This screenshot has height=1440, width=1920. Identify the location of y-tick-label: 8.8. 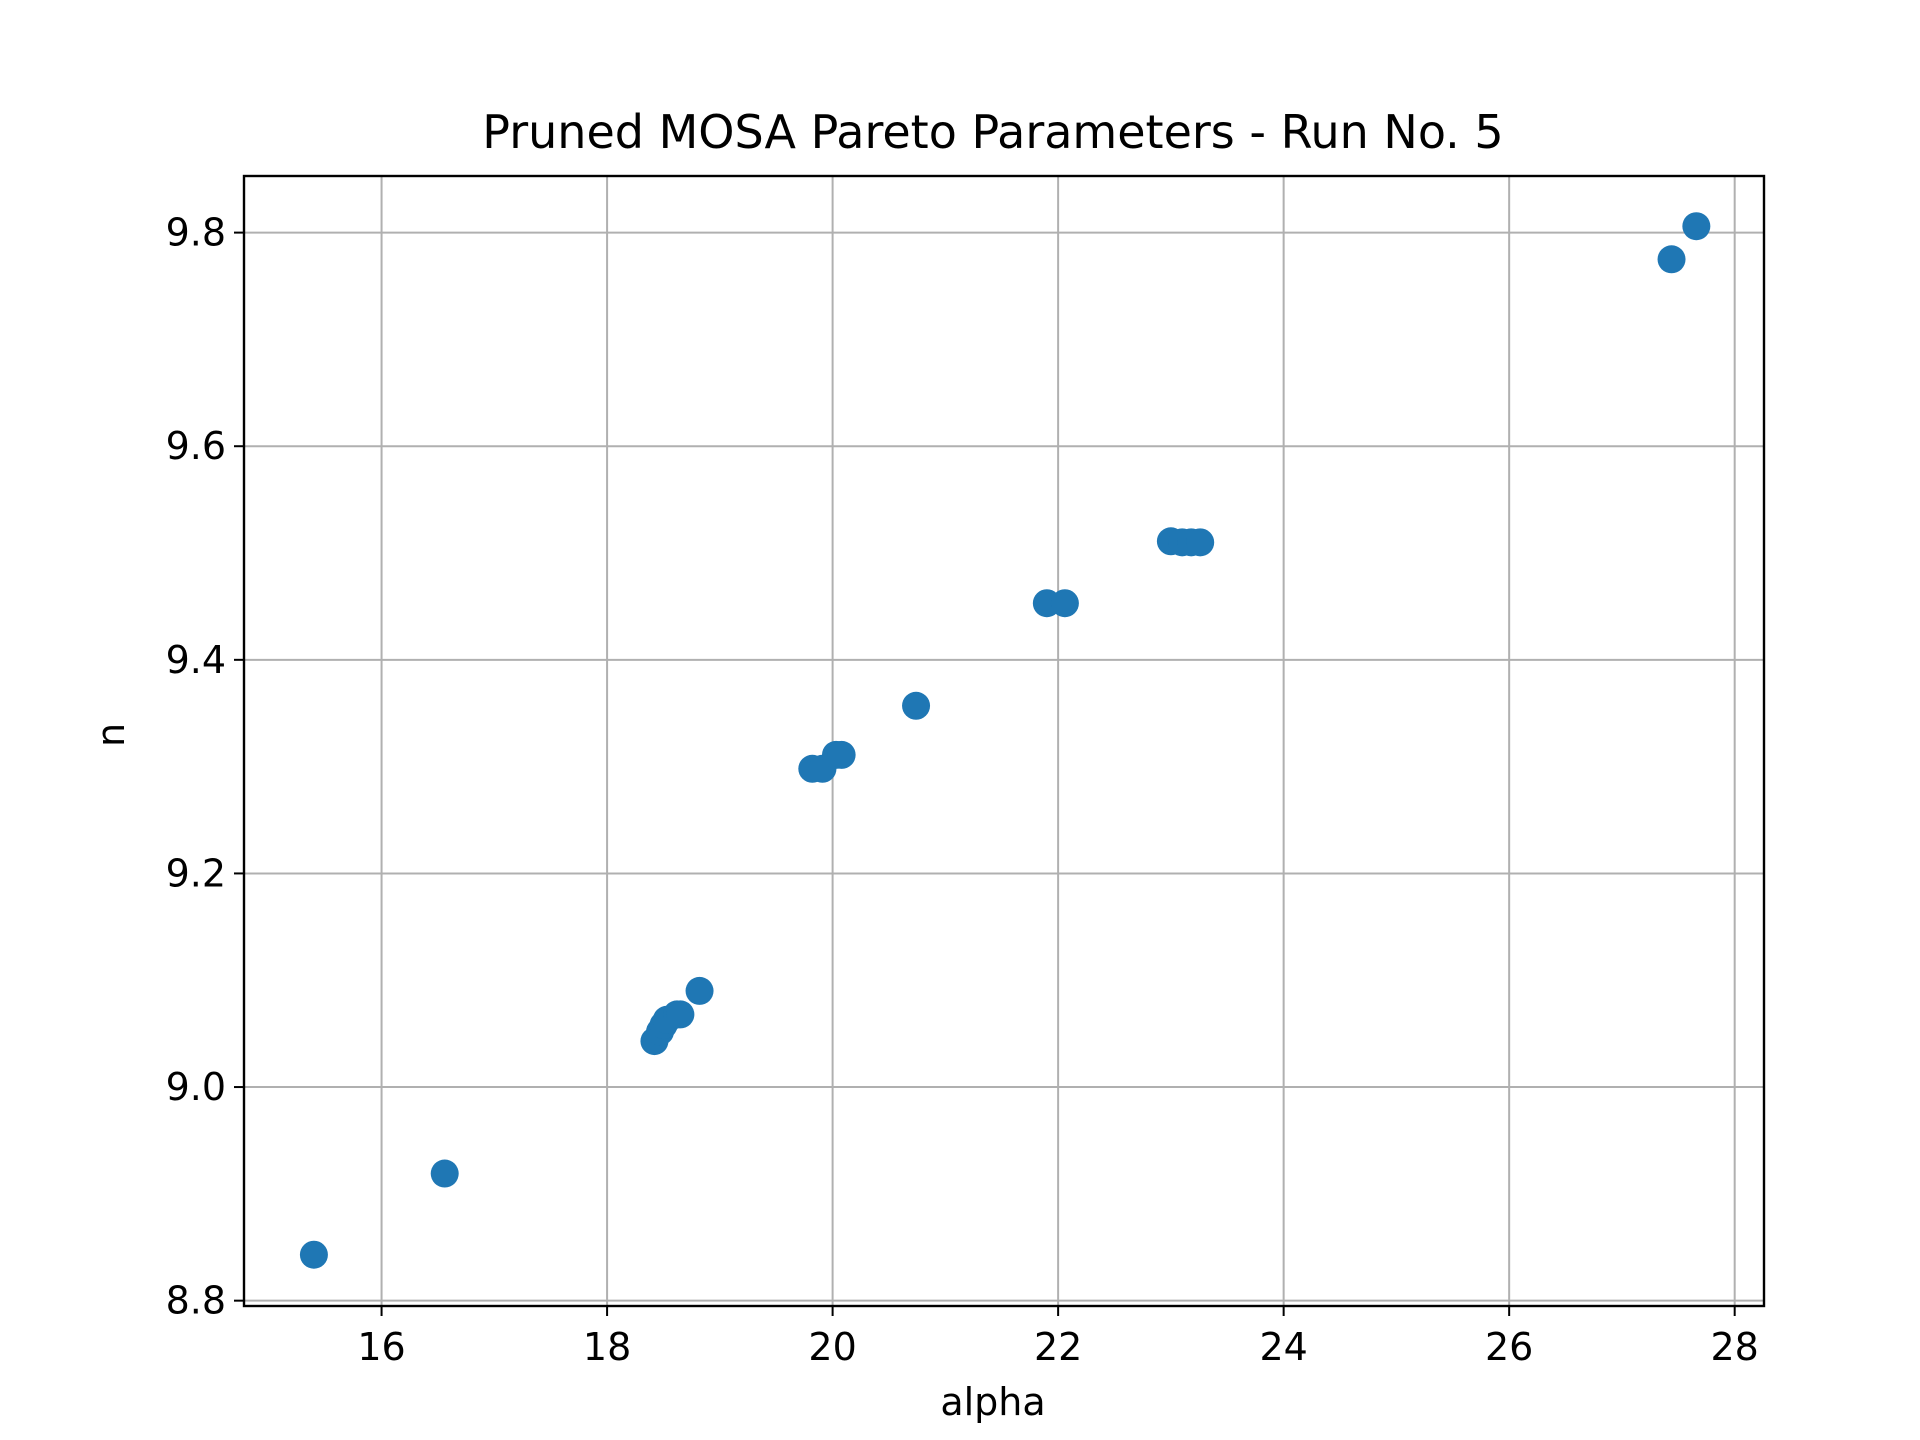
(196, 1301).